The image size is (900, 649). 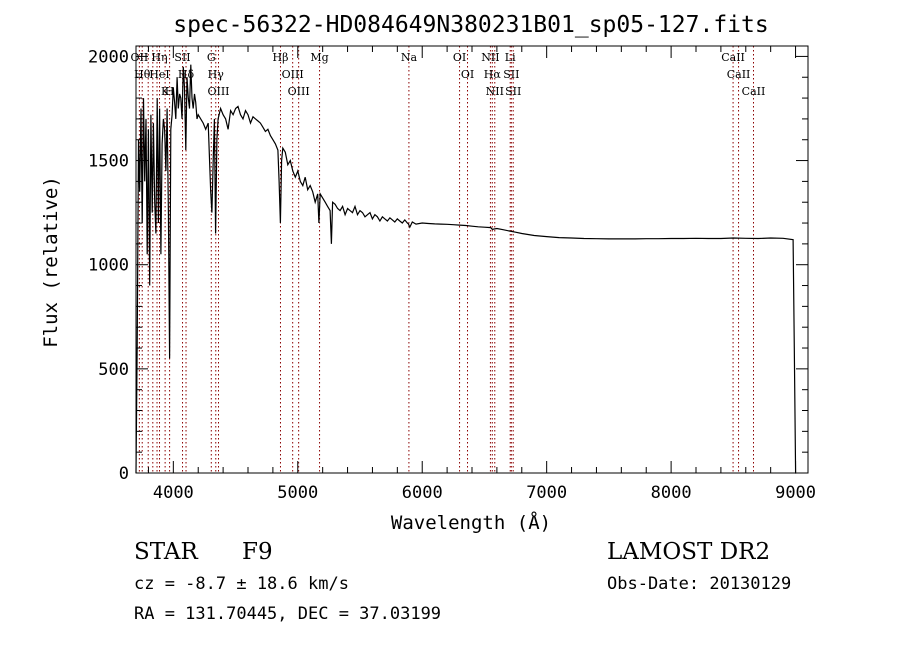 I want to click on line-label-28-0: CaII, so click(x=754, y=91).